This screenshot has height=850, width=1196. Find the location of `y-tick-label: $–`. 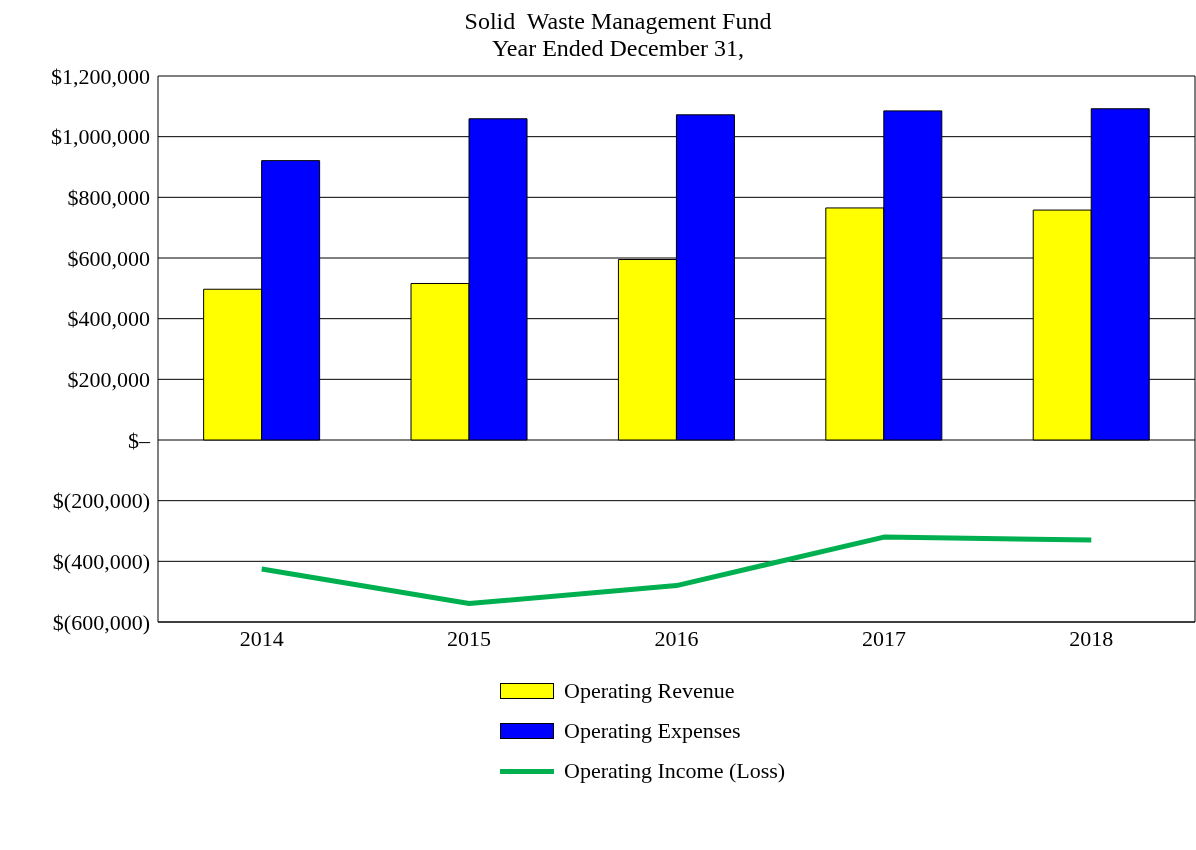

y-tick-label: $– is located at coordinates (139, 440).